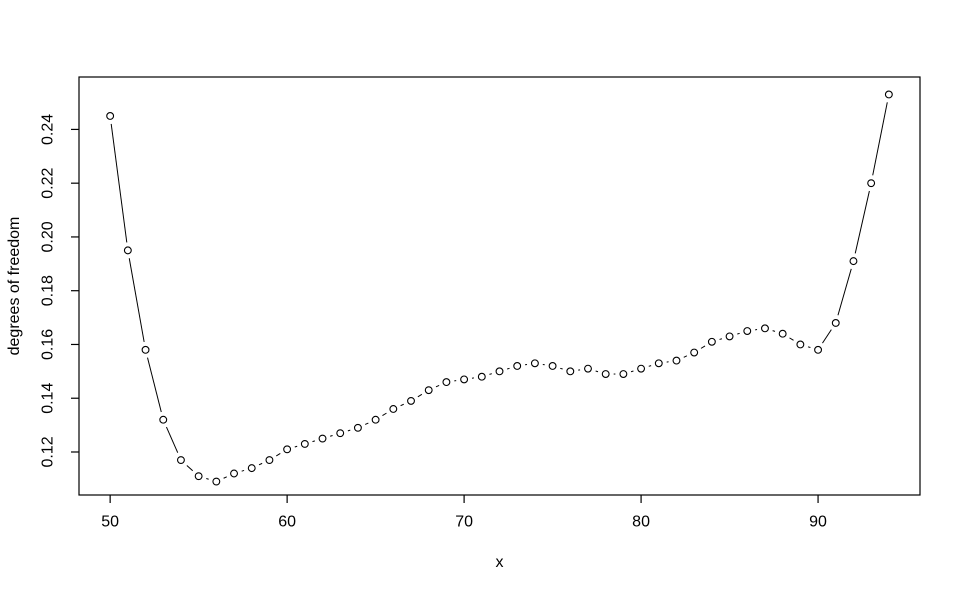  What do you see at coordinates (48, 183) in the screenshot?
I see `y-tick-label: 0.22` at bounding box center [48, 183].